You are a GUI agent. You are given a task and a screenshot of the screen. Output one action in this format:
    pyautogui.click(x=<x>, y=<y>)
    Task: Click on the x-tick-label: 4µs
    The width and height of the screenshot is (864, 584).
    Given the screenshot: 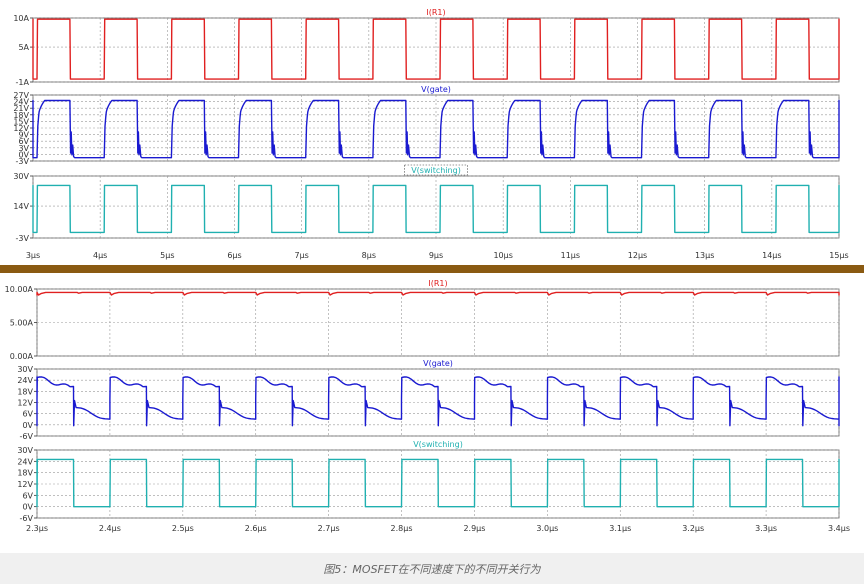 What is the action you would take?
    pyautogui.click(x=100, y=255)
    